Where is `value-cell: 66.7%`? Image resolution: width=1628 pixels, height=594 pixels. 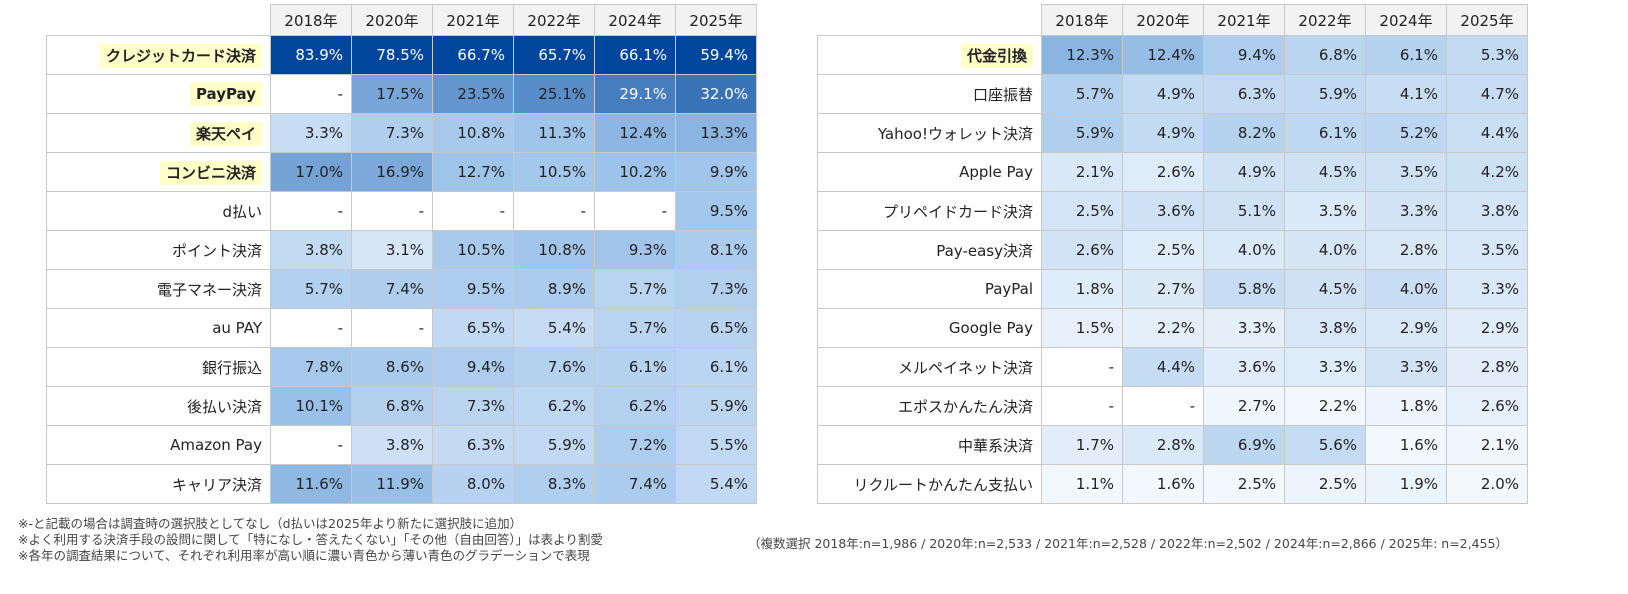
value-cell: 66.7% is located at coordinates (473, 55).